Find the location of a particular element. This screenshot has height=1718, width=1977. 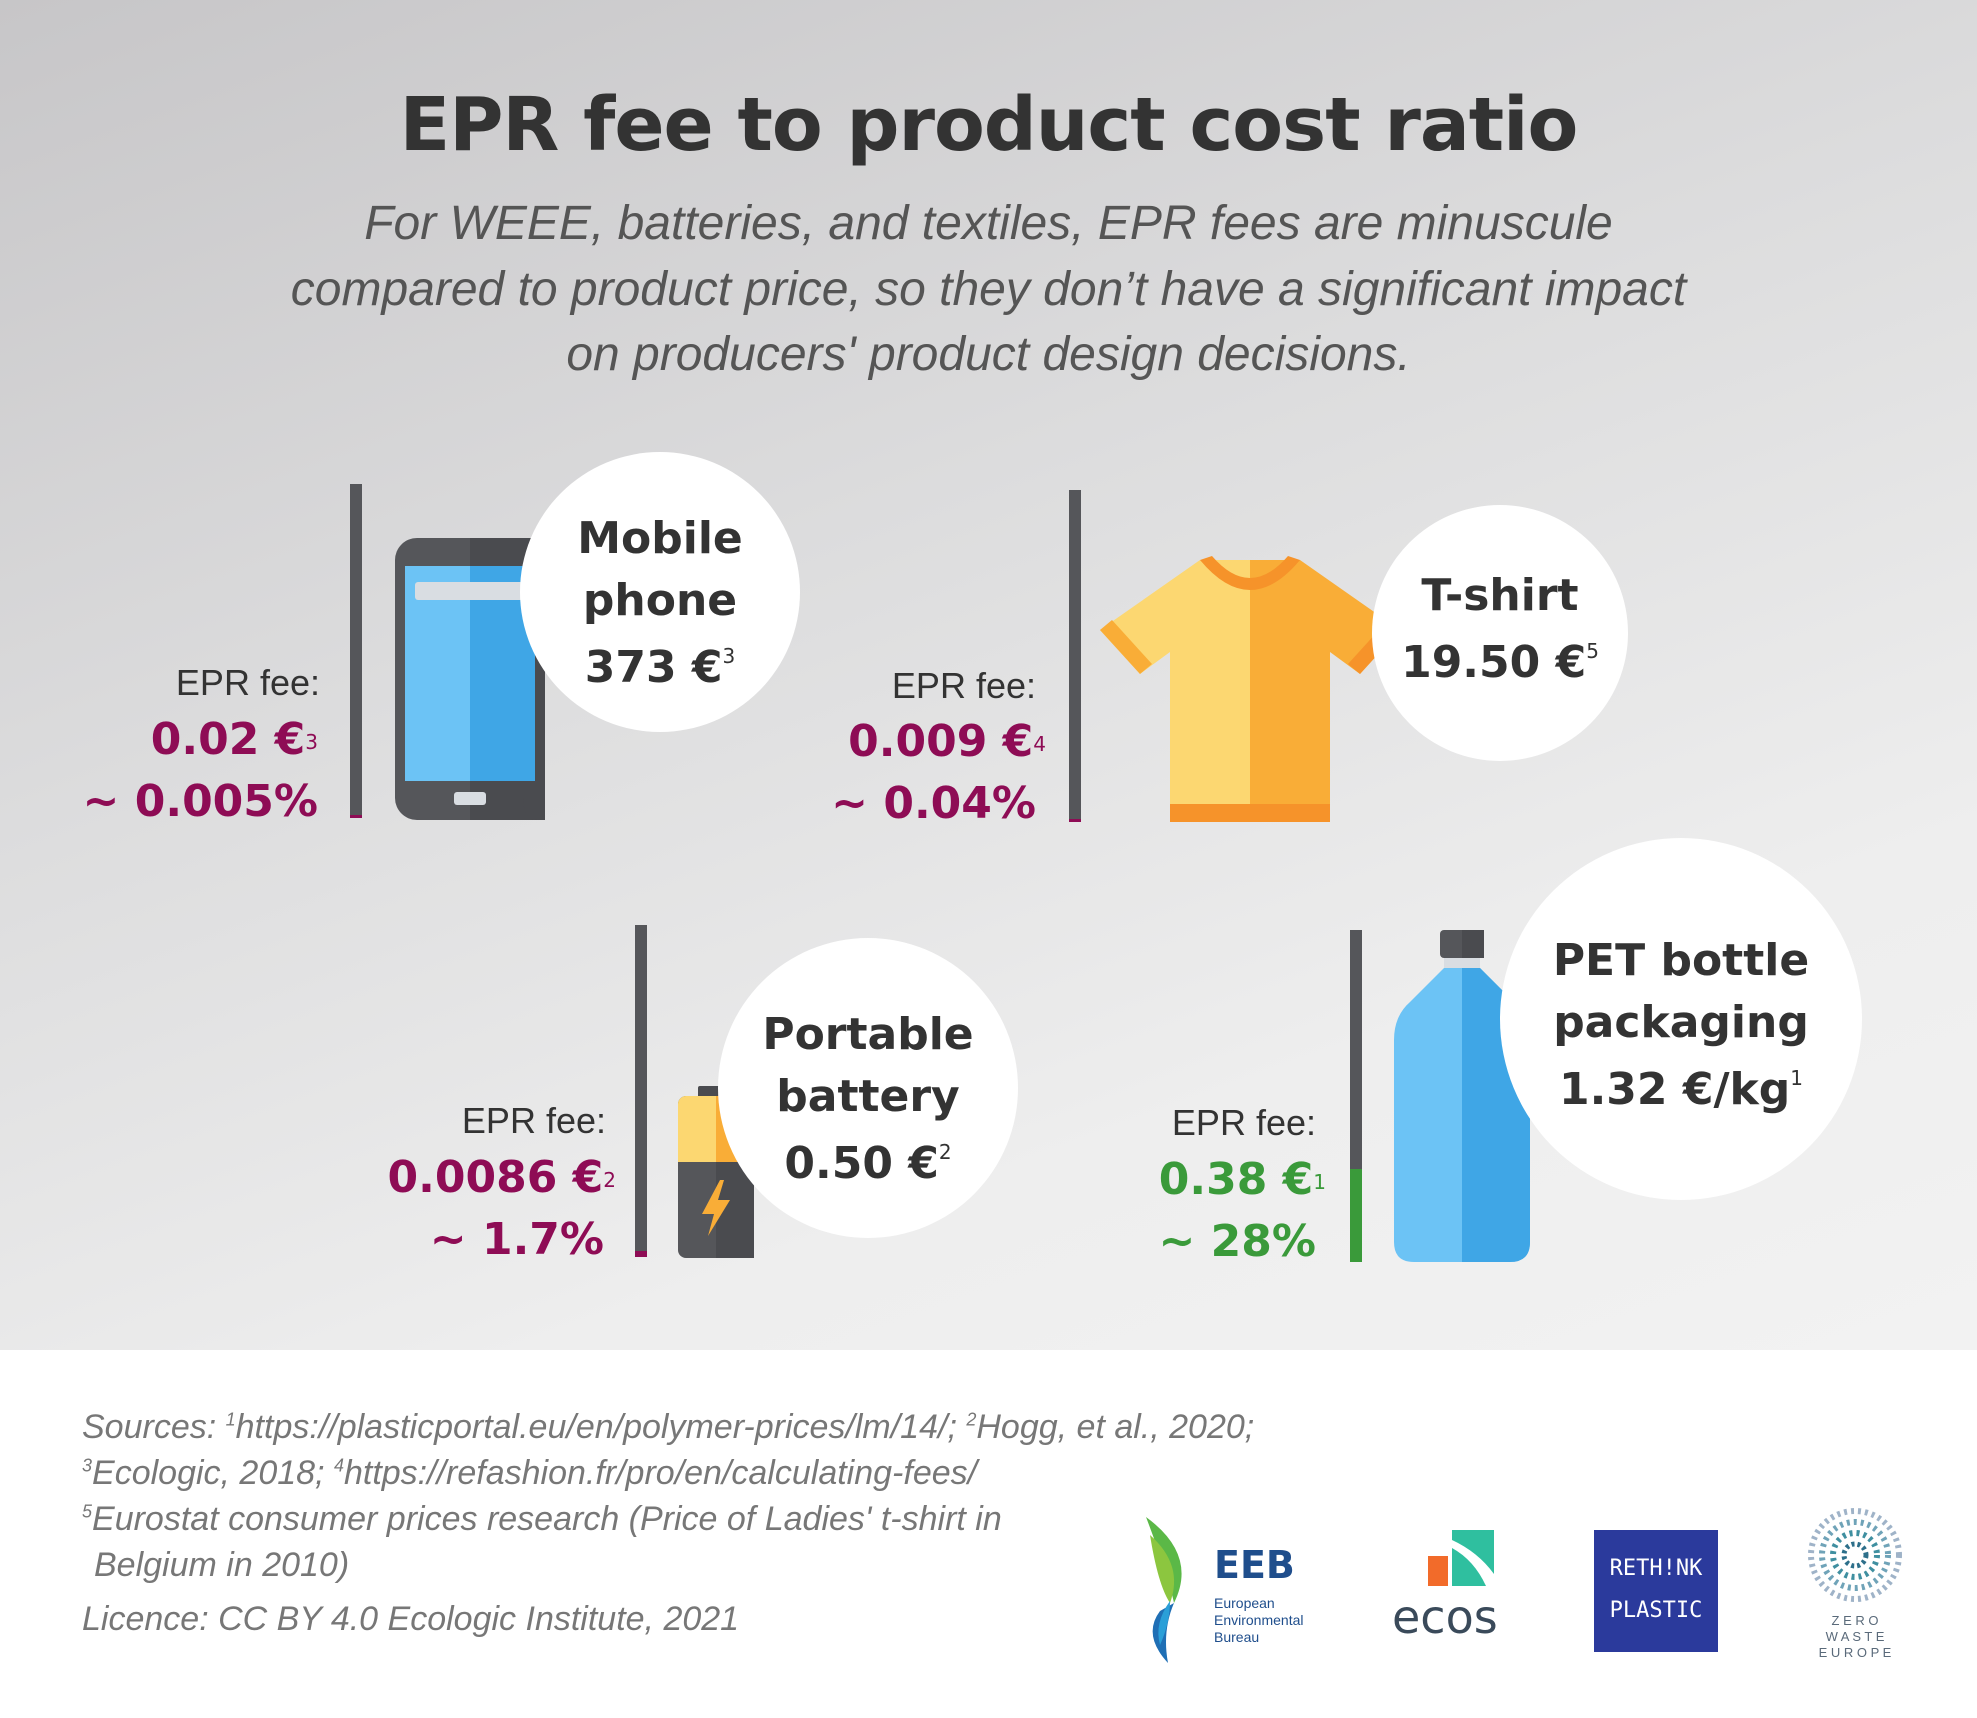

bottle-fee-block: EPR fee: is located at coordinates (1228, 1123).